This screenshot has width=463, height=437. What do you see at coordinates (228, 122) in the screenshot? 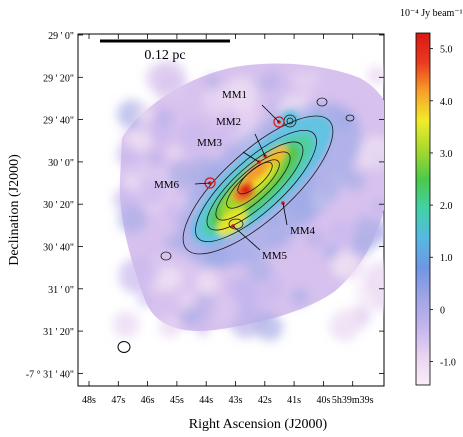
I see `source-label: MM2` at bounding box center [228, 122].